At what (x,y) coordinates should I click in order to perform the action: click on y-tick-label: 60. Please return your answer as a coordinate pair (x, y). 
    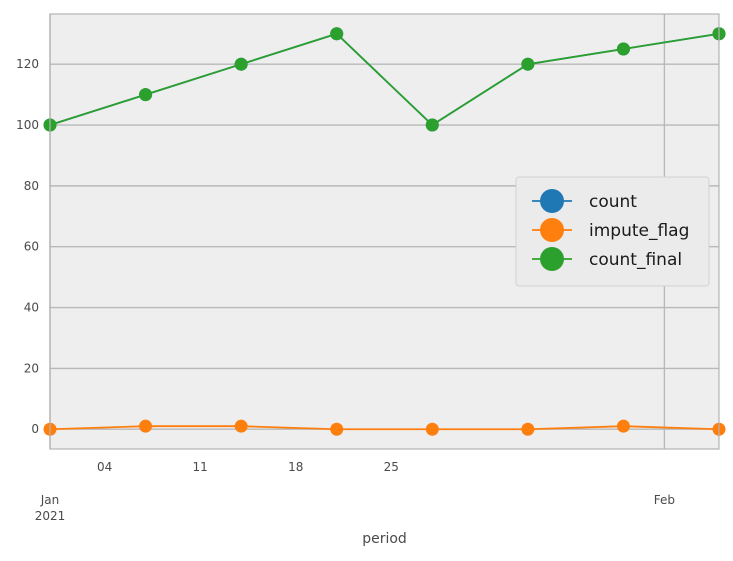
    Looking at the image, I should click on (31, 247).